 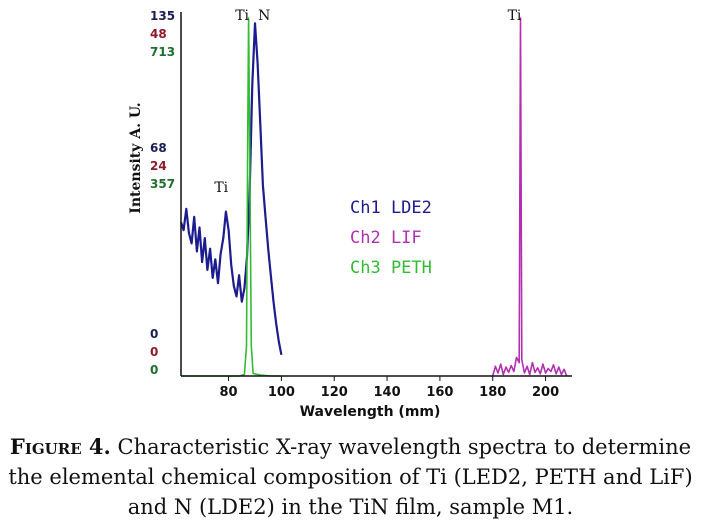 I want to click on legend: Ch1 LDE2 Ch2 LIF Ch3 PETH, so click(x=391, y=238).